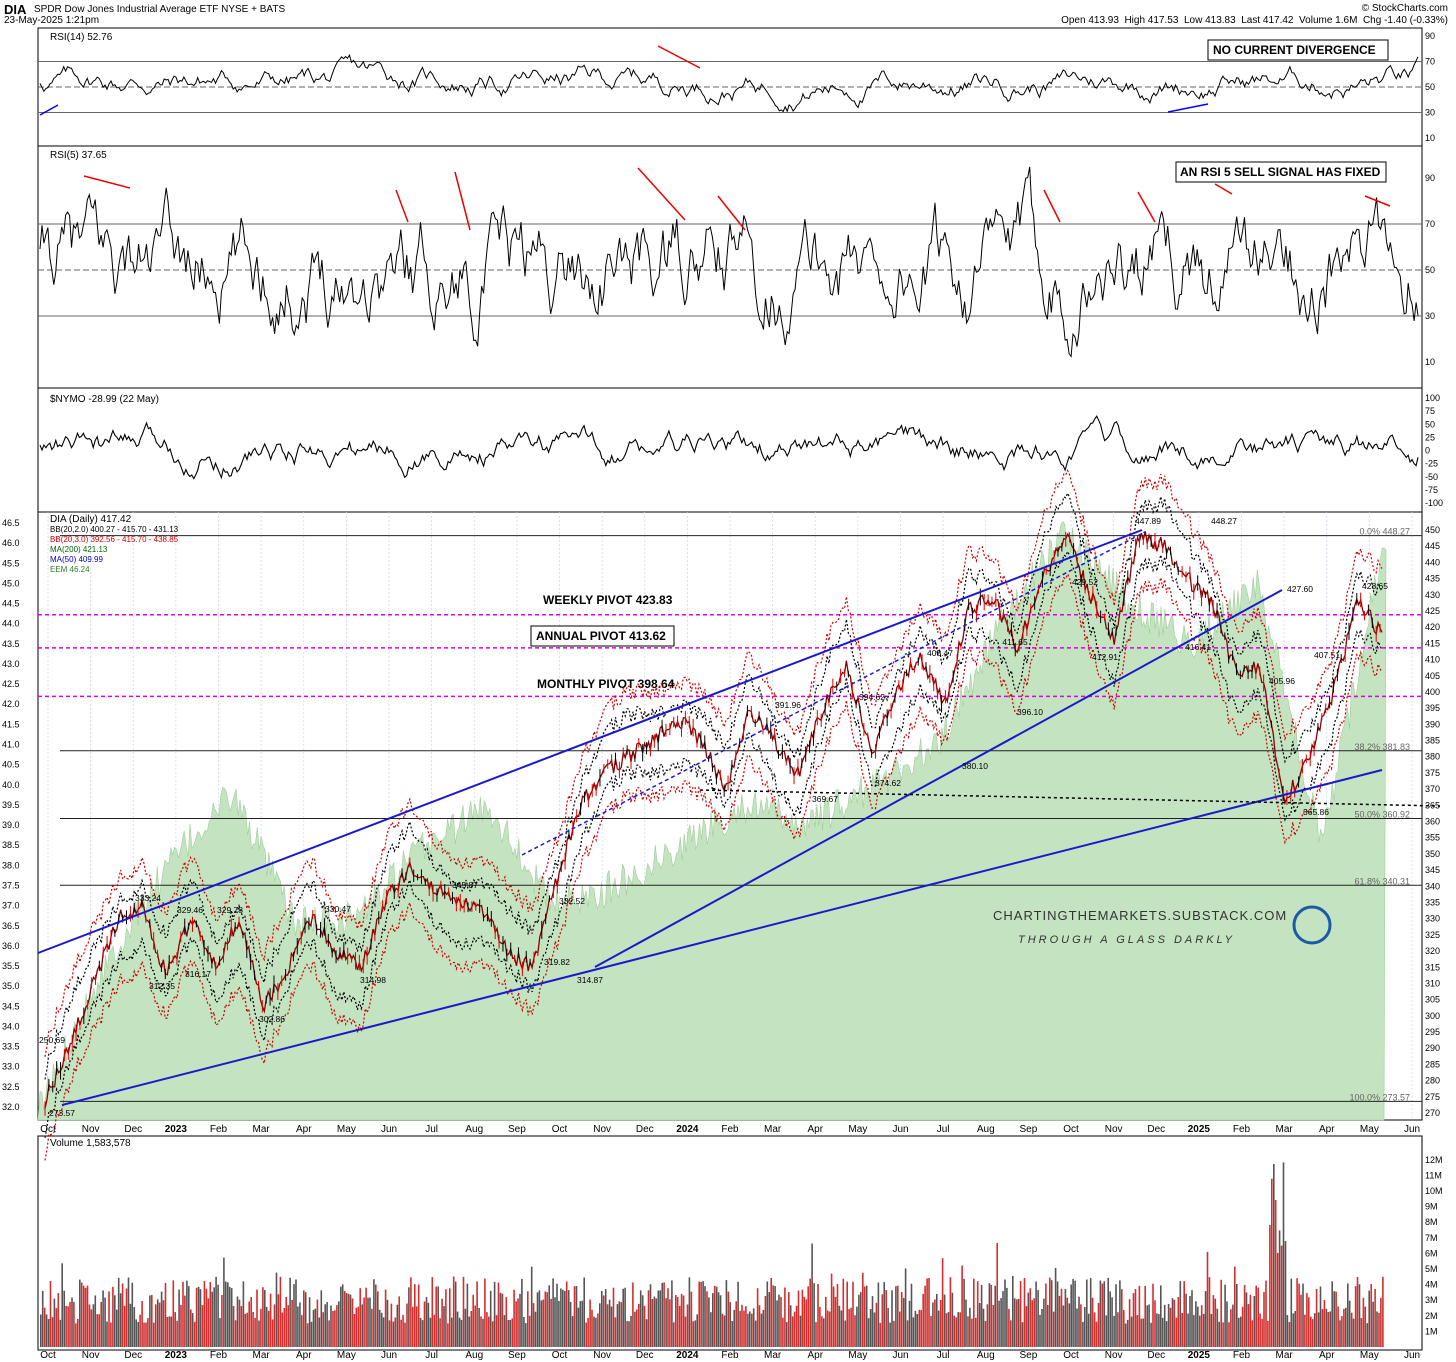 The image size is (1456, 1362). What do you see at coordinates (602, 1355) in the screenshot?
I see `month-label: Nov` at bounding box center [602, 1355].